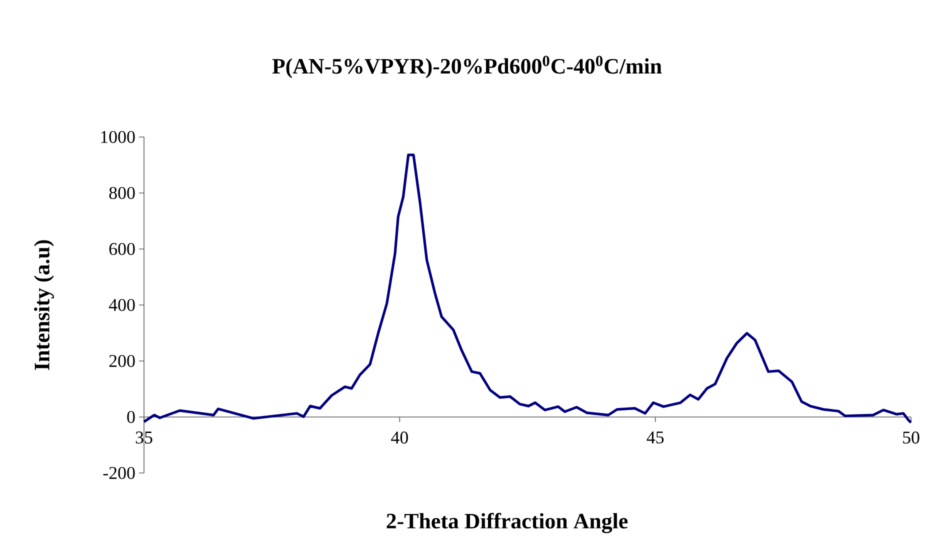 This screenshot has height=553, width=935. What do you see at coordinates (121, 305) in the screenshot?
I see `y-tick-label: 400` at bounding box center [121, 305].